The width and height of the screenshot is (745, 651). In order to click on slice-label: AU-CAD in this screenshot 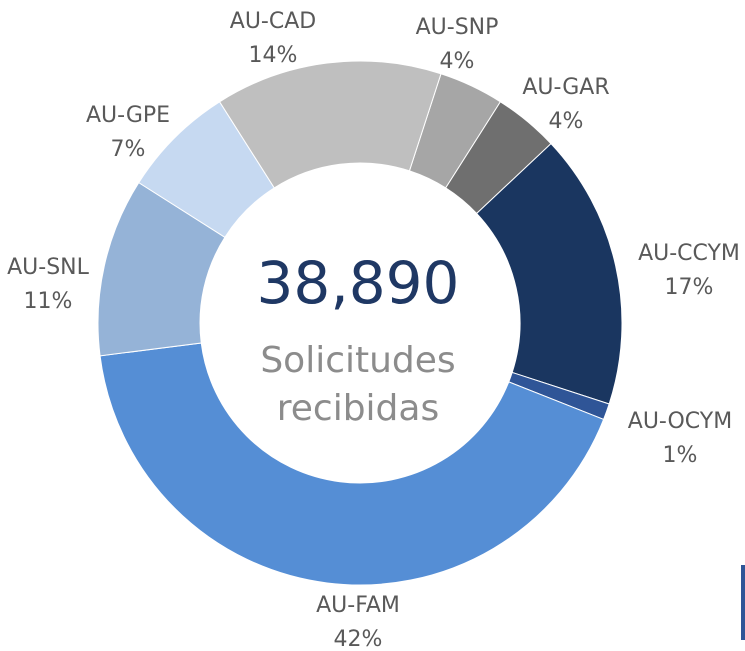, I will do `click(273, 21)`.